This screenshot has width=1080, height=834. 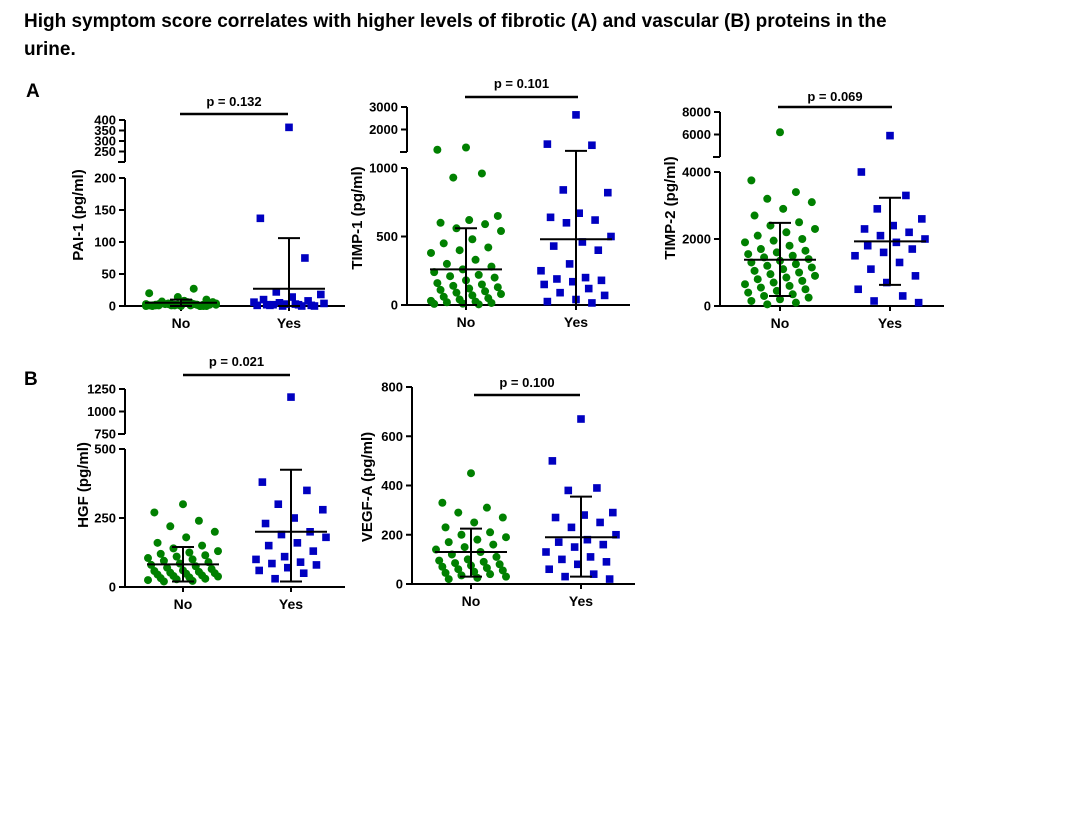 I want to click on y-tick-label: 400, so click(x=105, y=120).